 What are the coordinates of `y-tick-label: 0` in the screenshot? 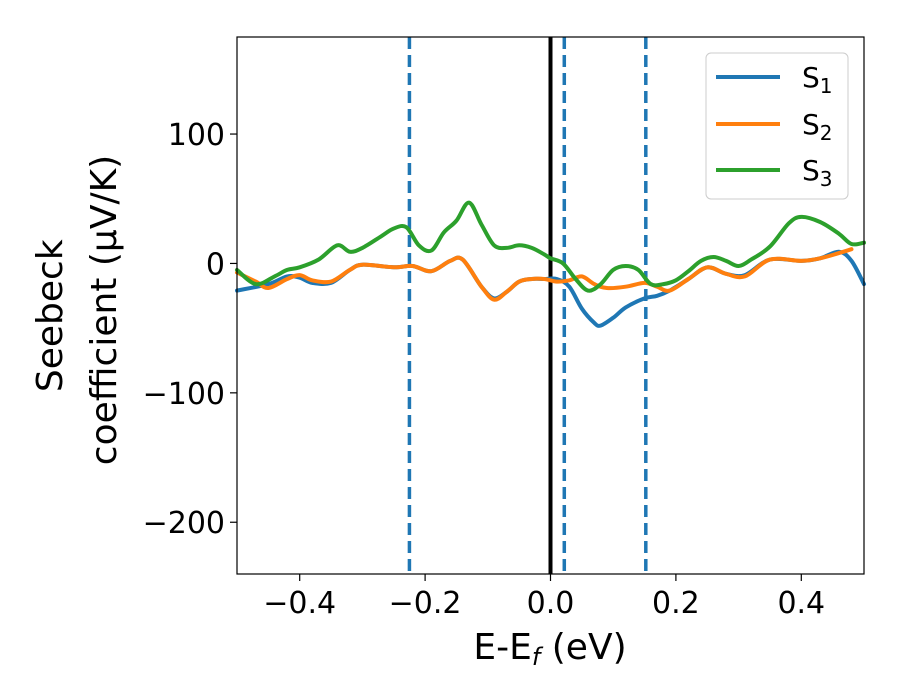 It's located at (215, 264).